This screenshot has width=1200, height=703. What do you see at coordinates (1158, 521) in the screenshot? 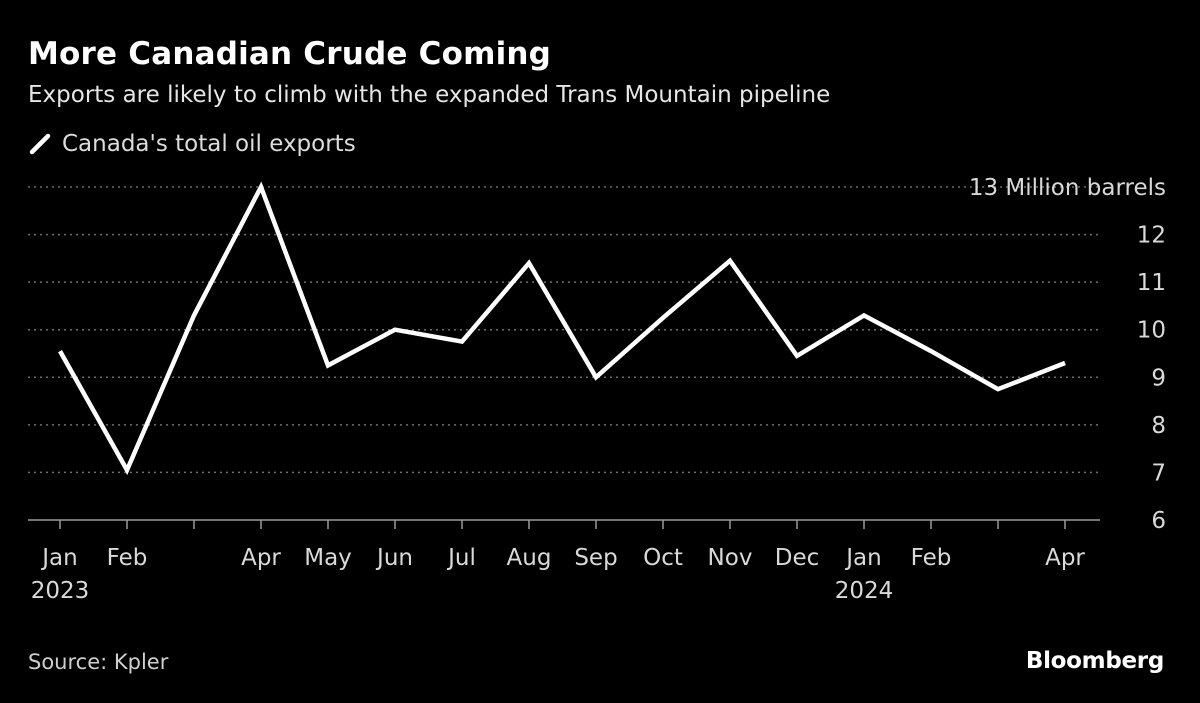
I see `y-tick-label-6: 6` at bounding box center [1158, 521].